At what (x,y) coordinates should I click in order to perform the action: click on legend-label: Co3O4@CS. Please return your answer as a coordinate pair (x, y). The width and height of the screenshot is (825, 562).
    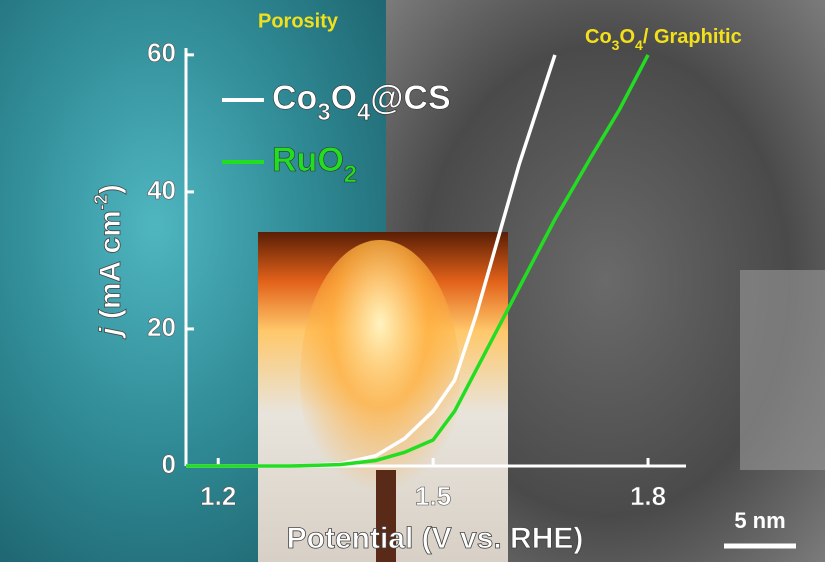
    Looking at the image, I should click on (361, 102).